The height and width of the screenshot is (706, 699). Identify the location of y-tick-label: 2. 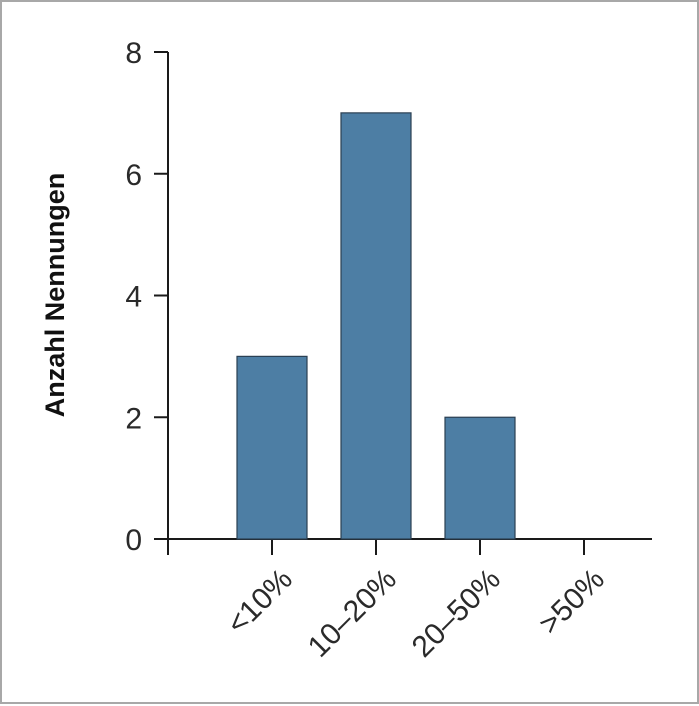
(133, 418).